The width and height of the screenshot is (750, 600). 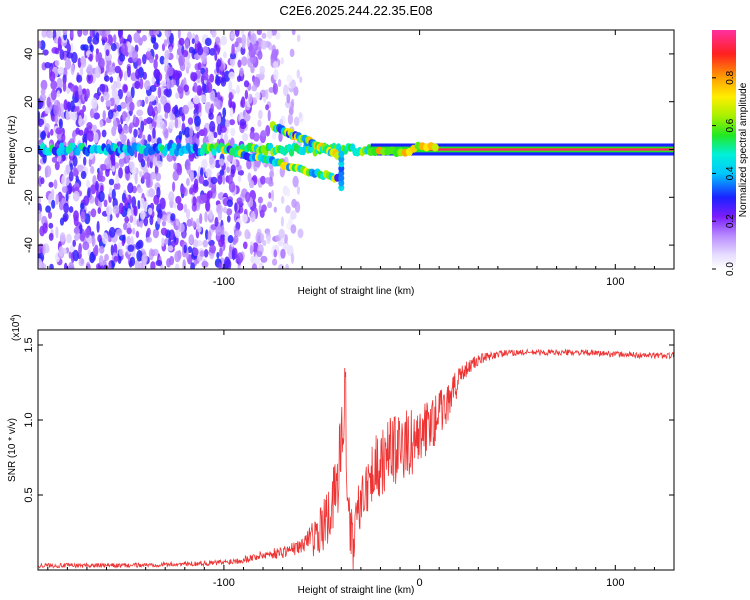 I want to click on spectrogram-x-label: Height of straight line (km), so click(x=356, y=291).